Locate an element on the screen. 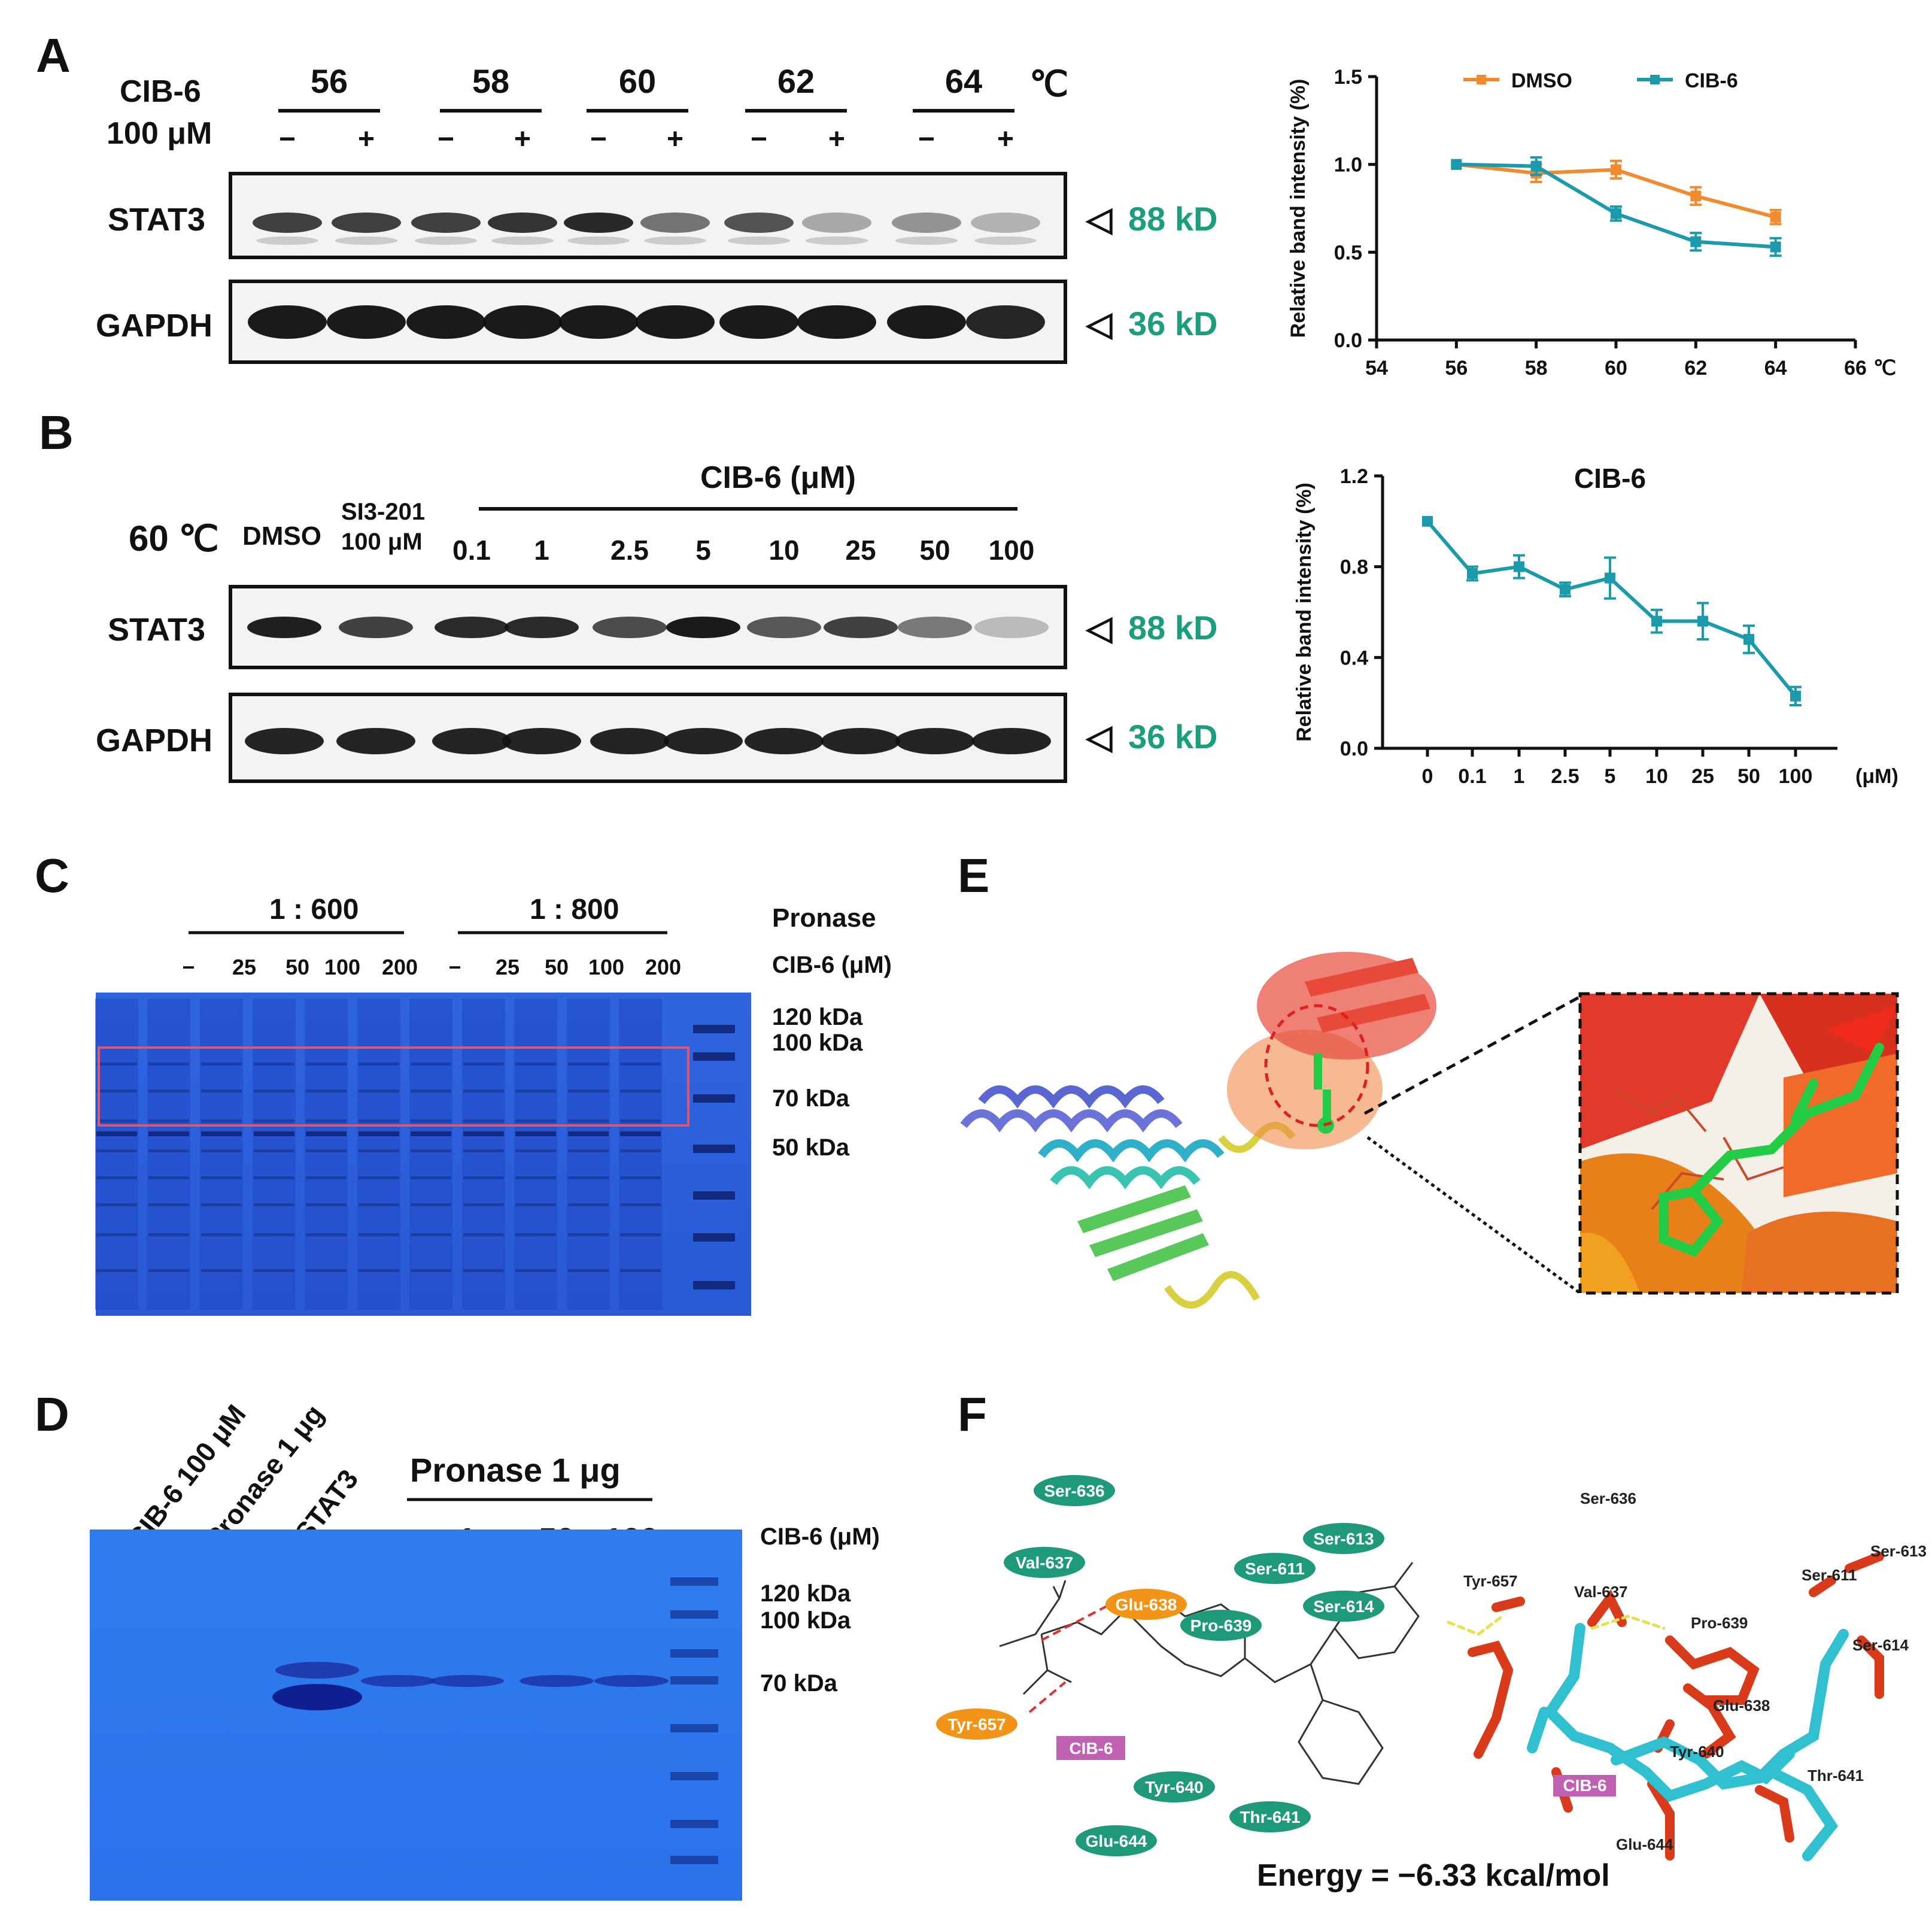 The image size is (1932, 1927). dose-header: 100 is located at coordinates (606, 967).